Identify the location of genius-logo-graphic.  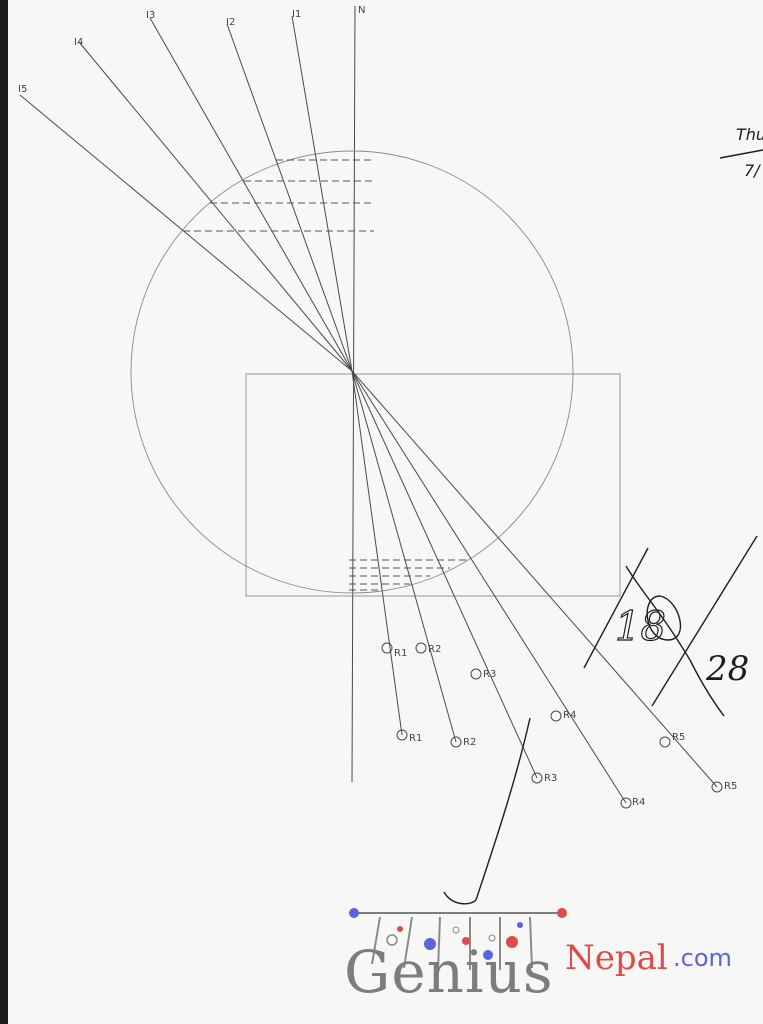
(458, 939).